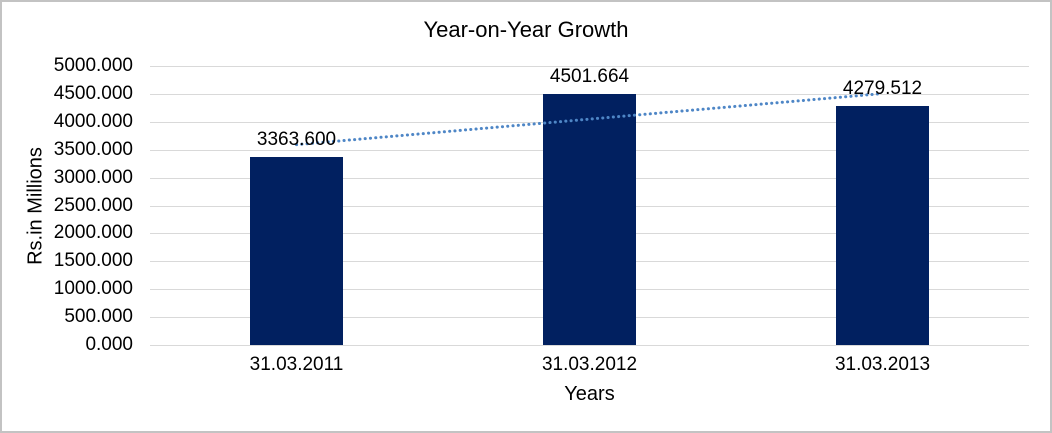  What do you see at coordinates (93, 65) in the screenshot?
I see `y-tick-label: 5000.000` at bounding box center [93, 65].